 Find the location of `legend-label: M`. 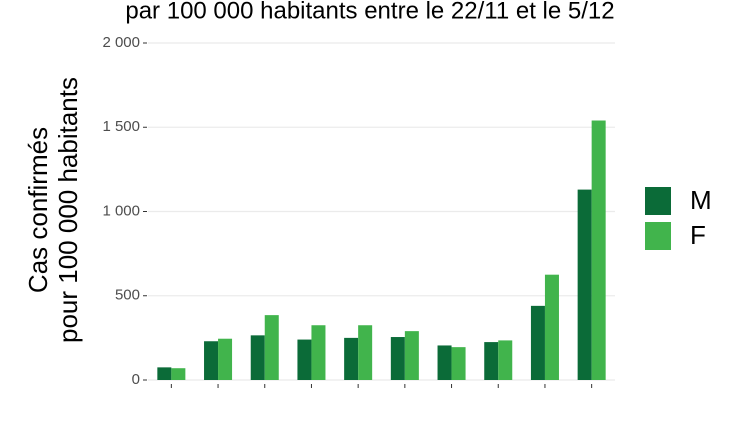

legend-label: M is located at coordinates (701, 200).